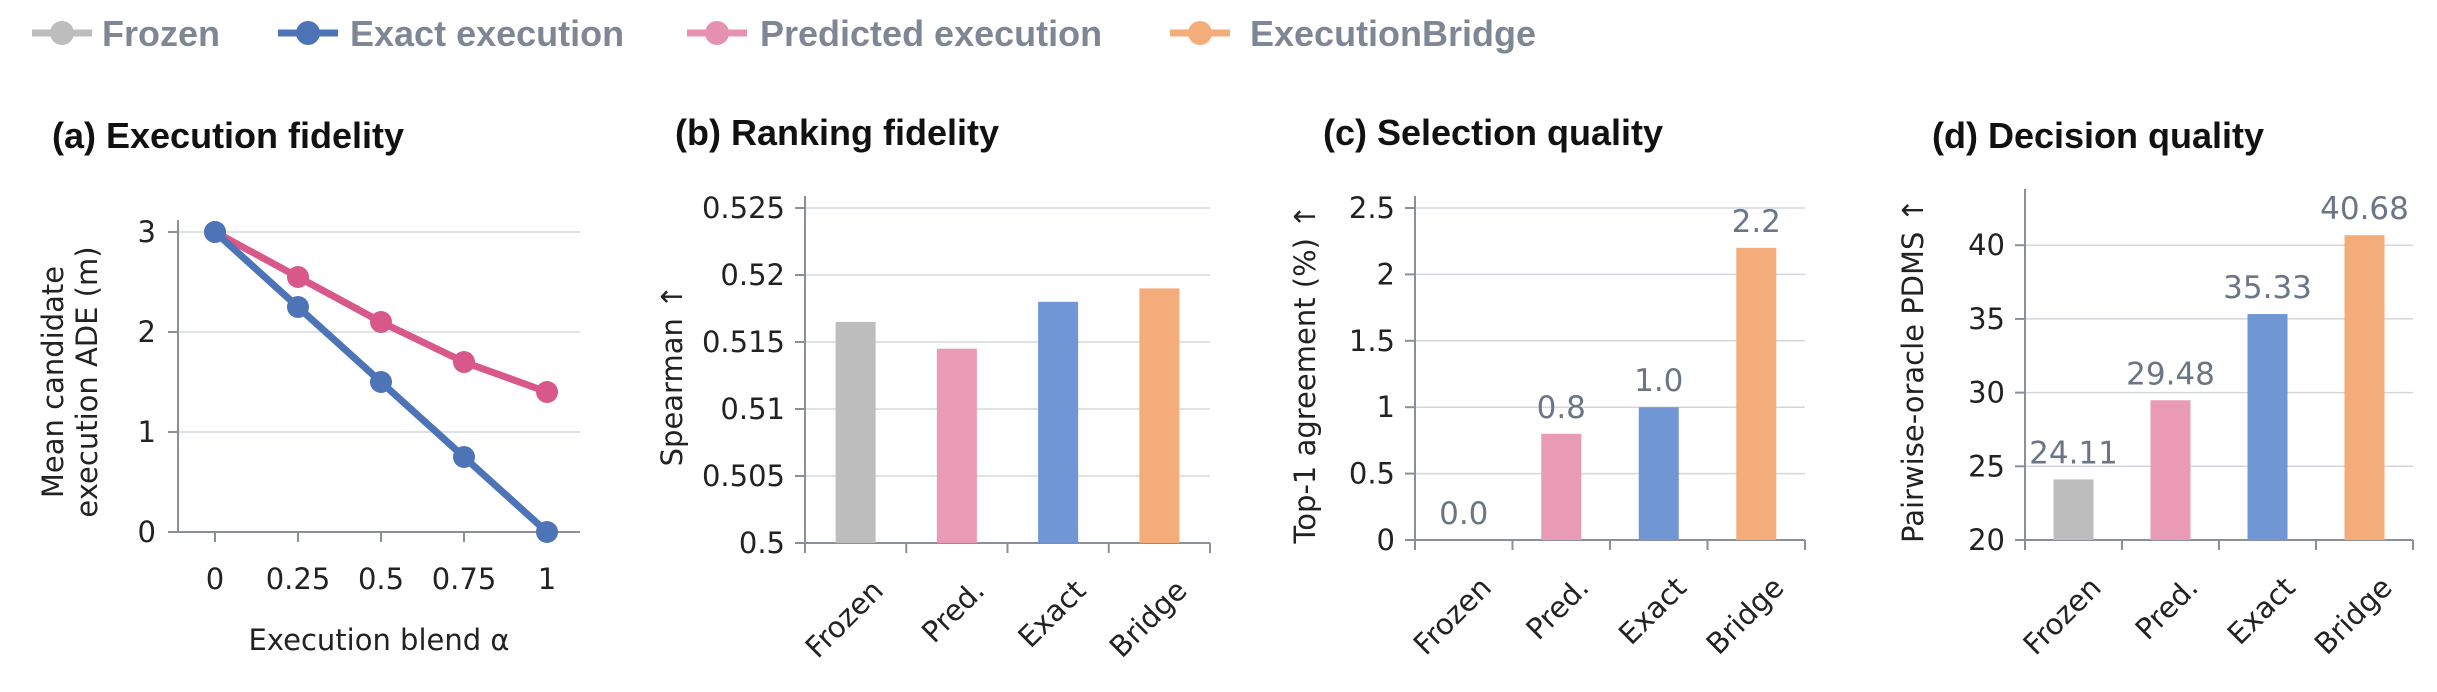 This screenshot has width=2437, height=692. What do you see at coordinates (762, 543) in the screenshot?
I see `y-tick-label-b: 0.5` at bounding box center [762, 543].